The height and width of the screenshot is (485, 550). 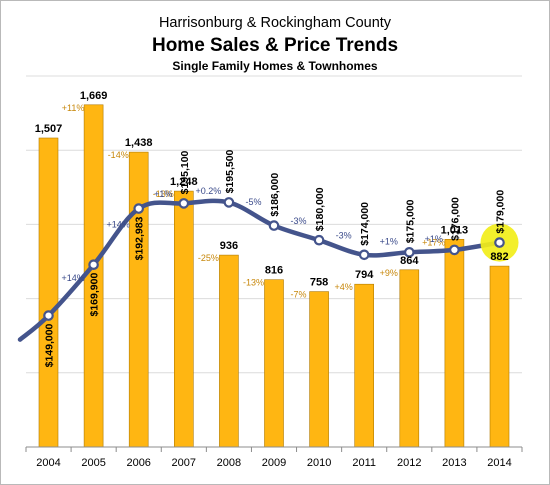 I want to click on x-tick-label-2014: 2014, so click(x=499, y=463).